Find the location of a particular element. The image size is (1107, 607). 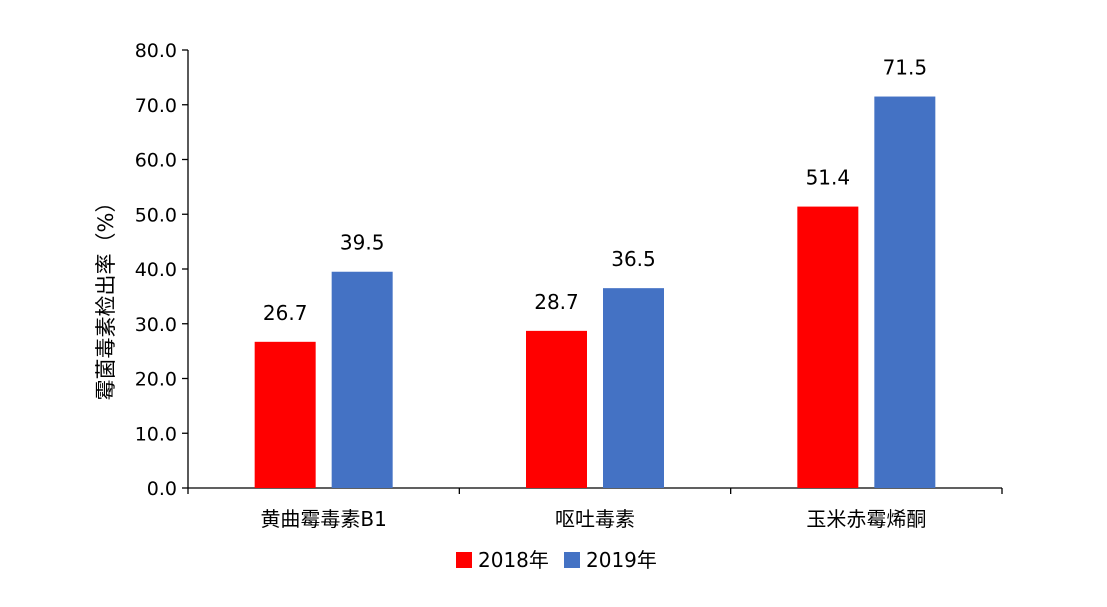

data-label: 28.7 is located at coordinates (556, 302).